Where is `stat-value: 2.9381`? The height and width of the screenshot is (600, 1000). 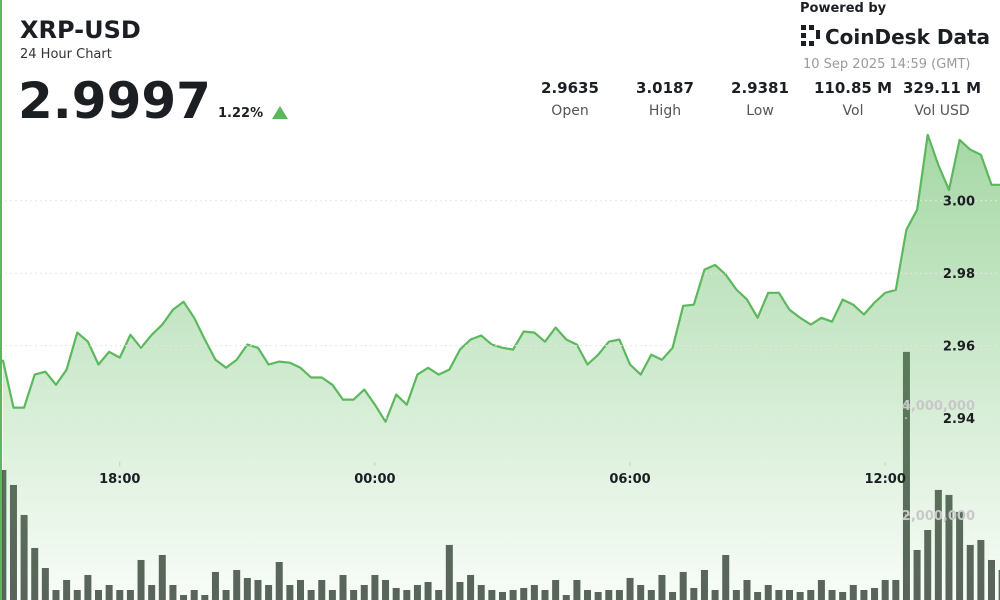 stat-value: 2.9381 is located at coordinates (760, 88).